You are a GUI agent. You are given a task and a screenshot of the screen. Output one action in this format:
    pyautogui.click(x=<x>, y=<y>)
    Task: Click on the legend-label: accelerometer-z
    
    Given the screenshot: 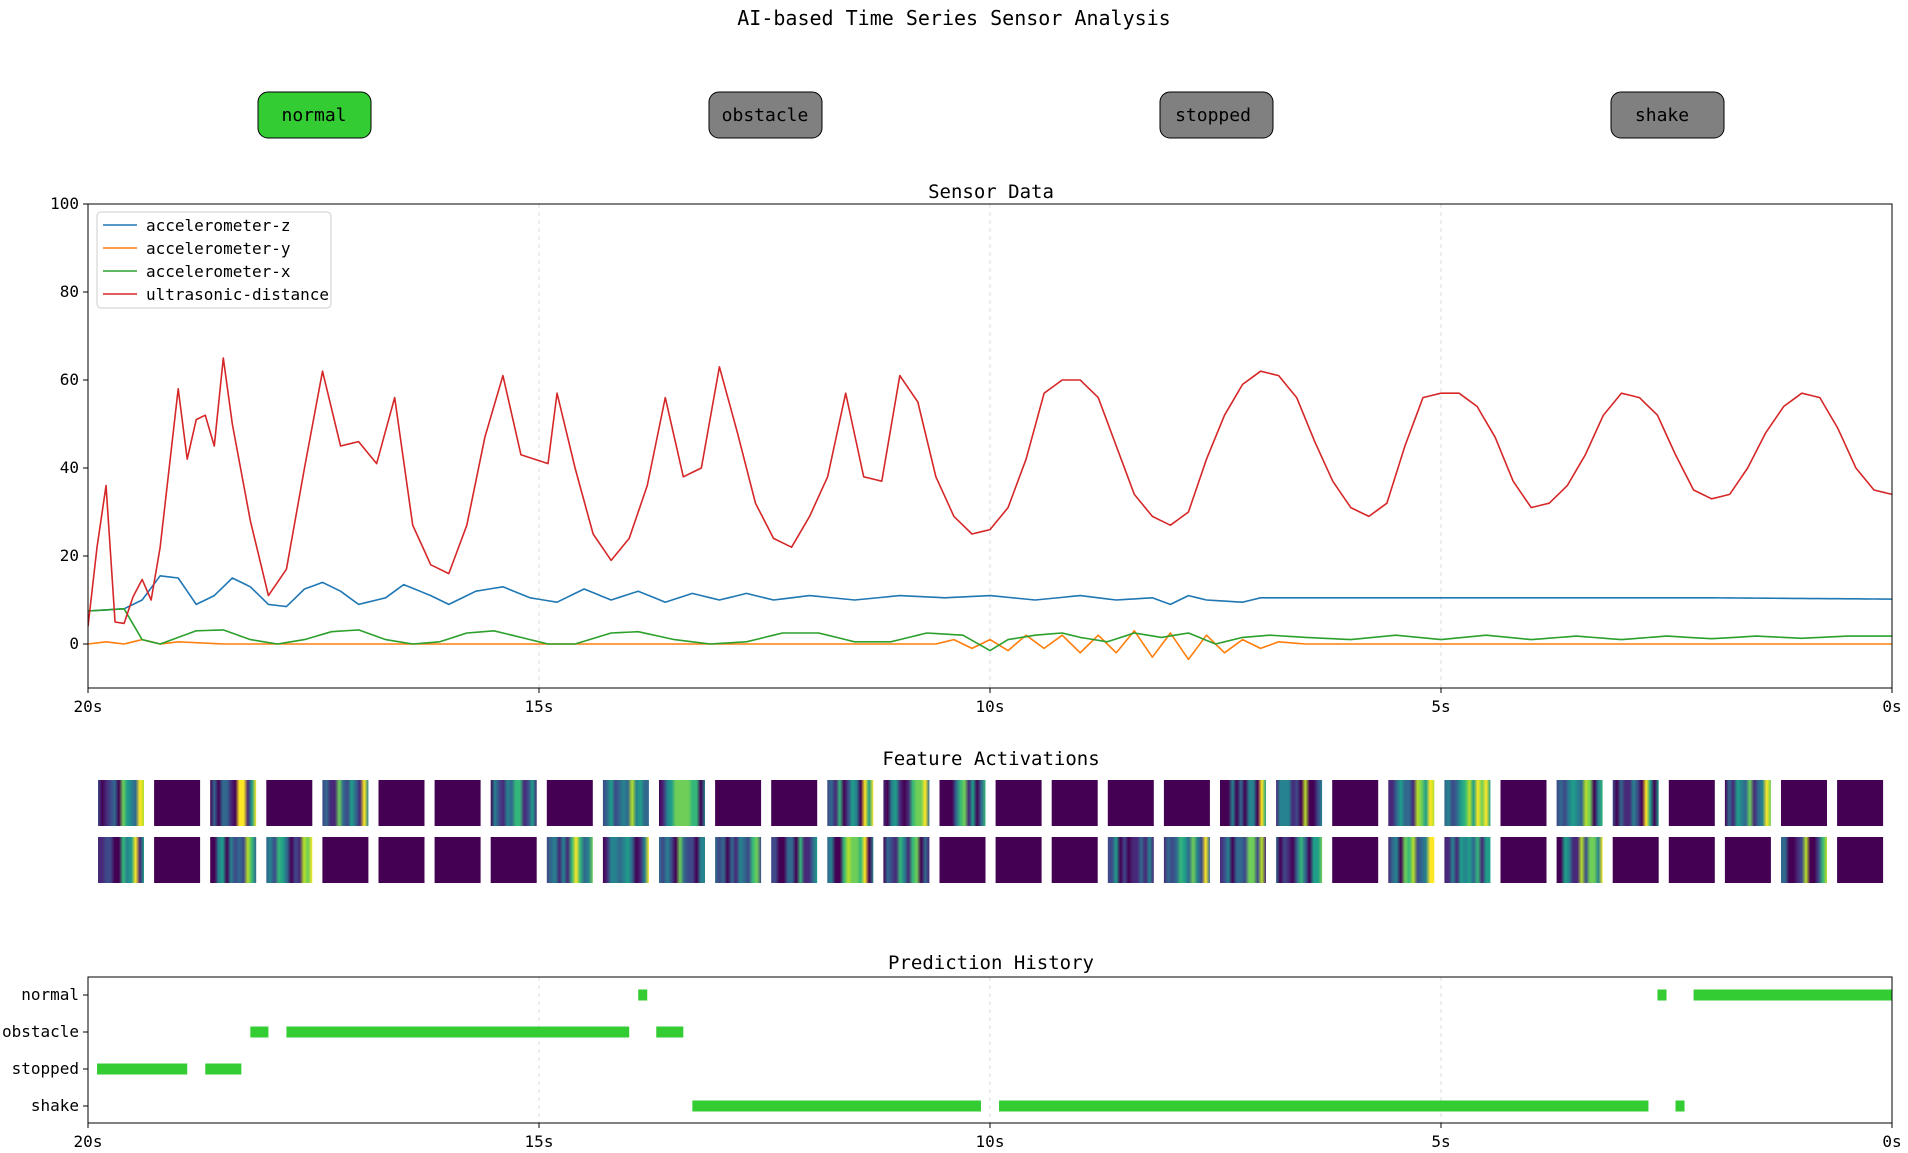 What is the action you would take?
    pyautogui.click(x=218, y=225)
    